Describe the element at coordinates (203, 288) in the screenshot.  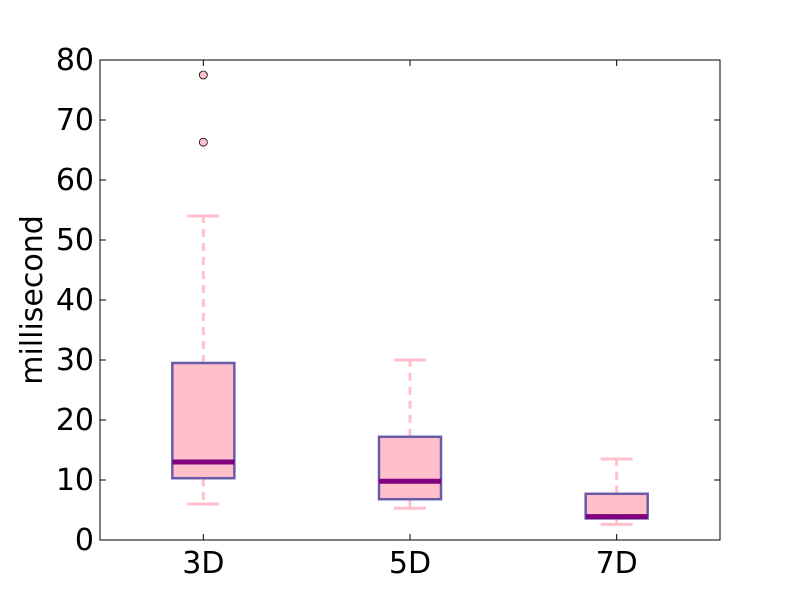
I see `box-group-3d` at that location.